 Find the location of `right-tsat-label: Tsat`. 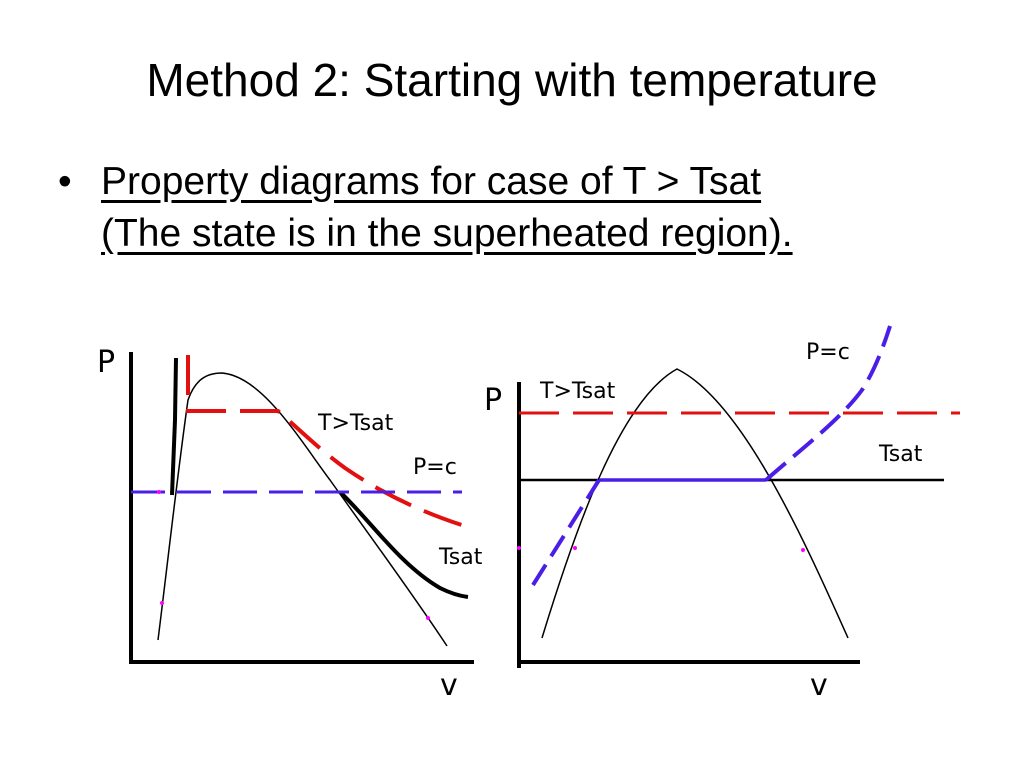

right-tsat-label: Tsat is located at coordinates (900, 454).